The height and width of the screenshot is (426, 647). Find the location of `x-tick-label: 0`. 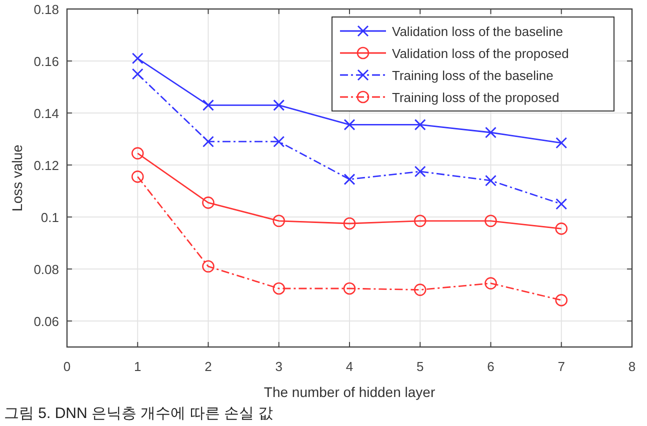

x-tick-label: 0 is located at coordinates (67, 366).